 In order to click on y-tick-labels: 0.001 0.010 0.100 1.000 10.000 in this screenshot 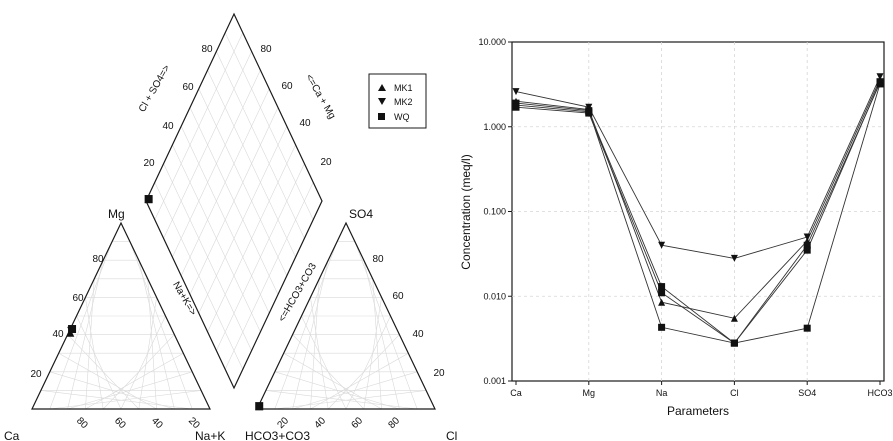, I will do `click(495, 211)`.